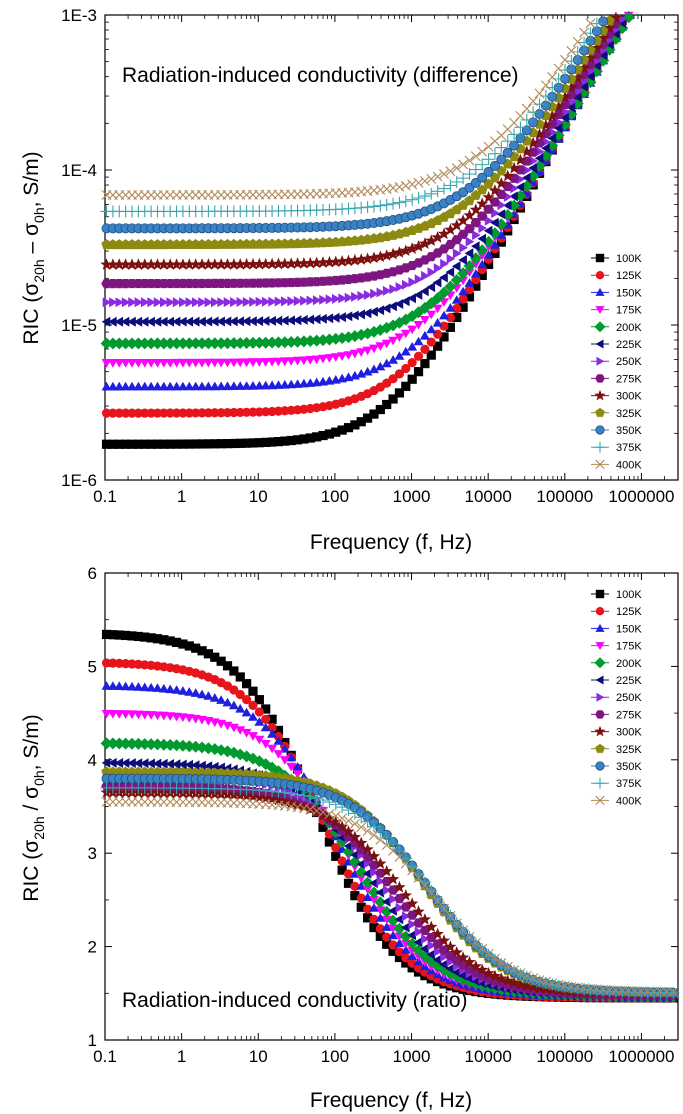 Image resolution: width=683 pixels, height=1114 pixels. I want to click on y-tick-label: 5, so click(92, 666).